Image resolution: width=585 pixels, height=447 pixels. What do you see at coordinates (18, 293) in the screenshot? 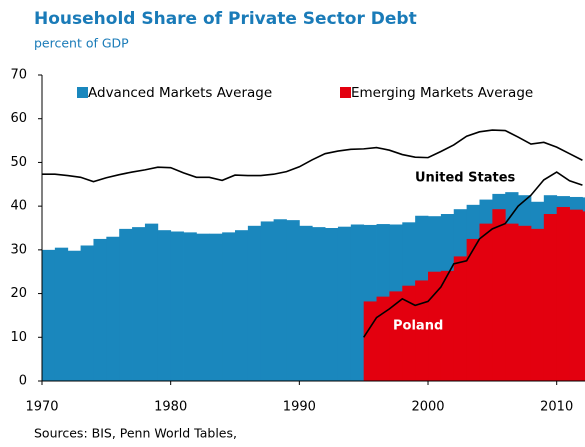
I see `y-tick-label: 20` at bounding box center [18, 293].